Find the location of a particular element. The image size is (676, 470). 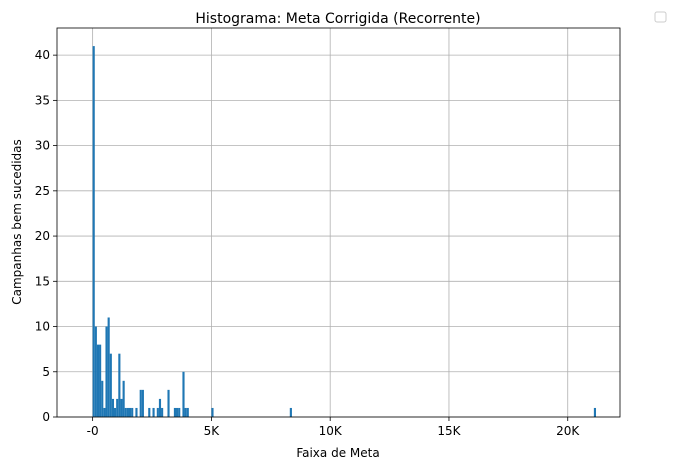

x-tick-label: 10K is located at coordinates (331, 431).